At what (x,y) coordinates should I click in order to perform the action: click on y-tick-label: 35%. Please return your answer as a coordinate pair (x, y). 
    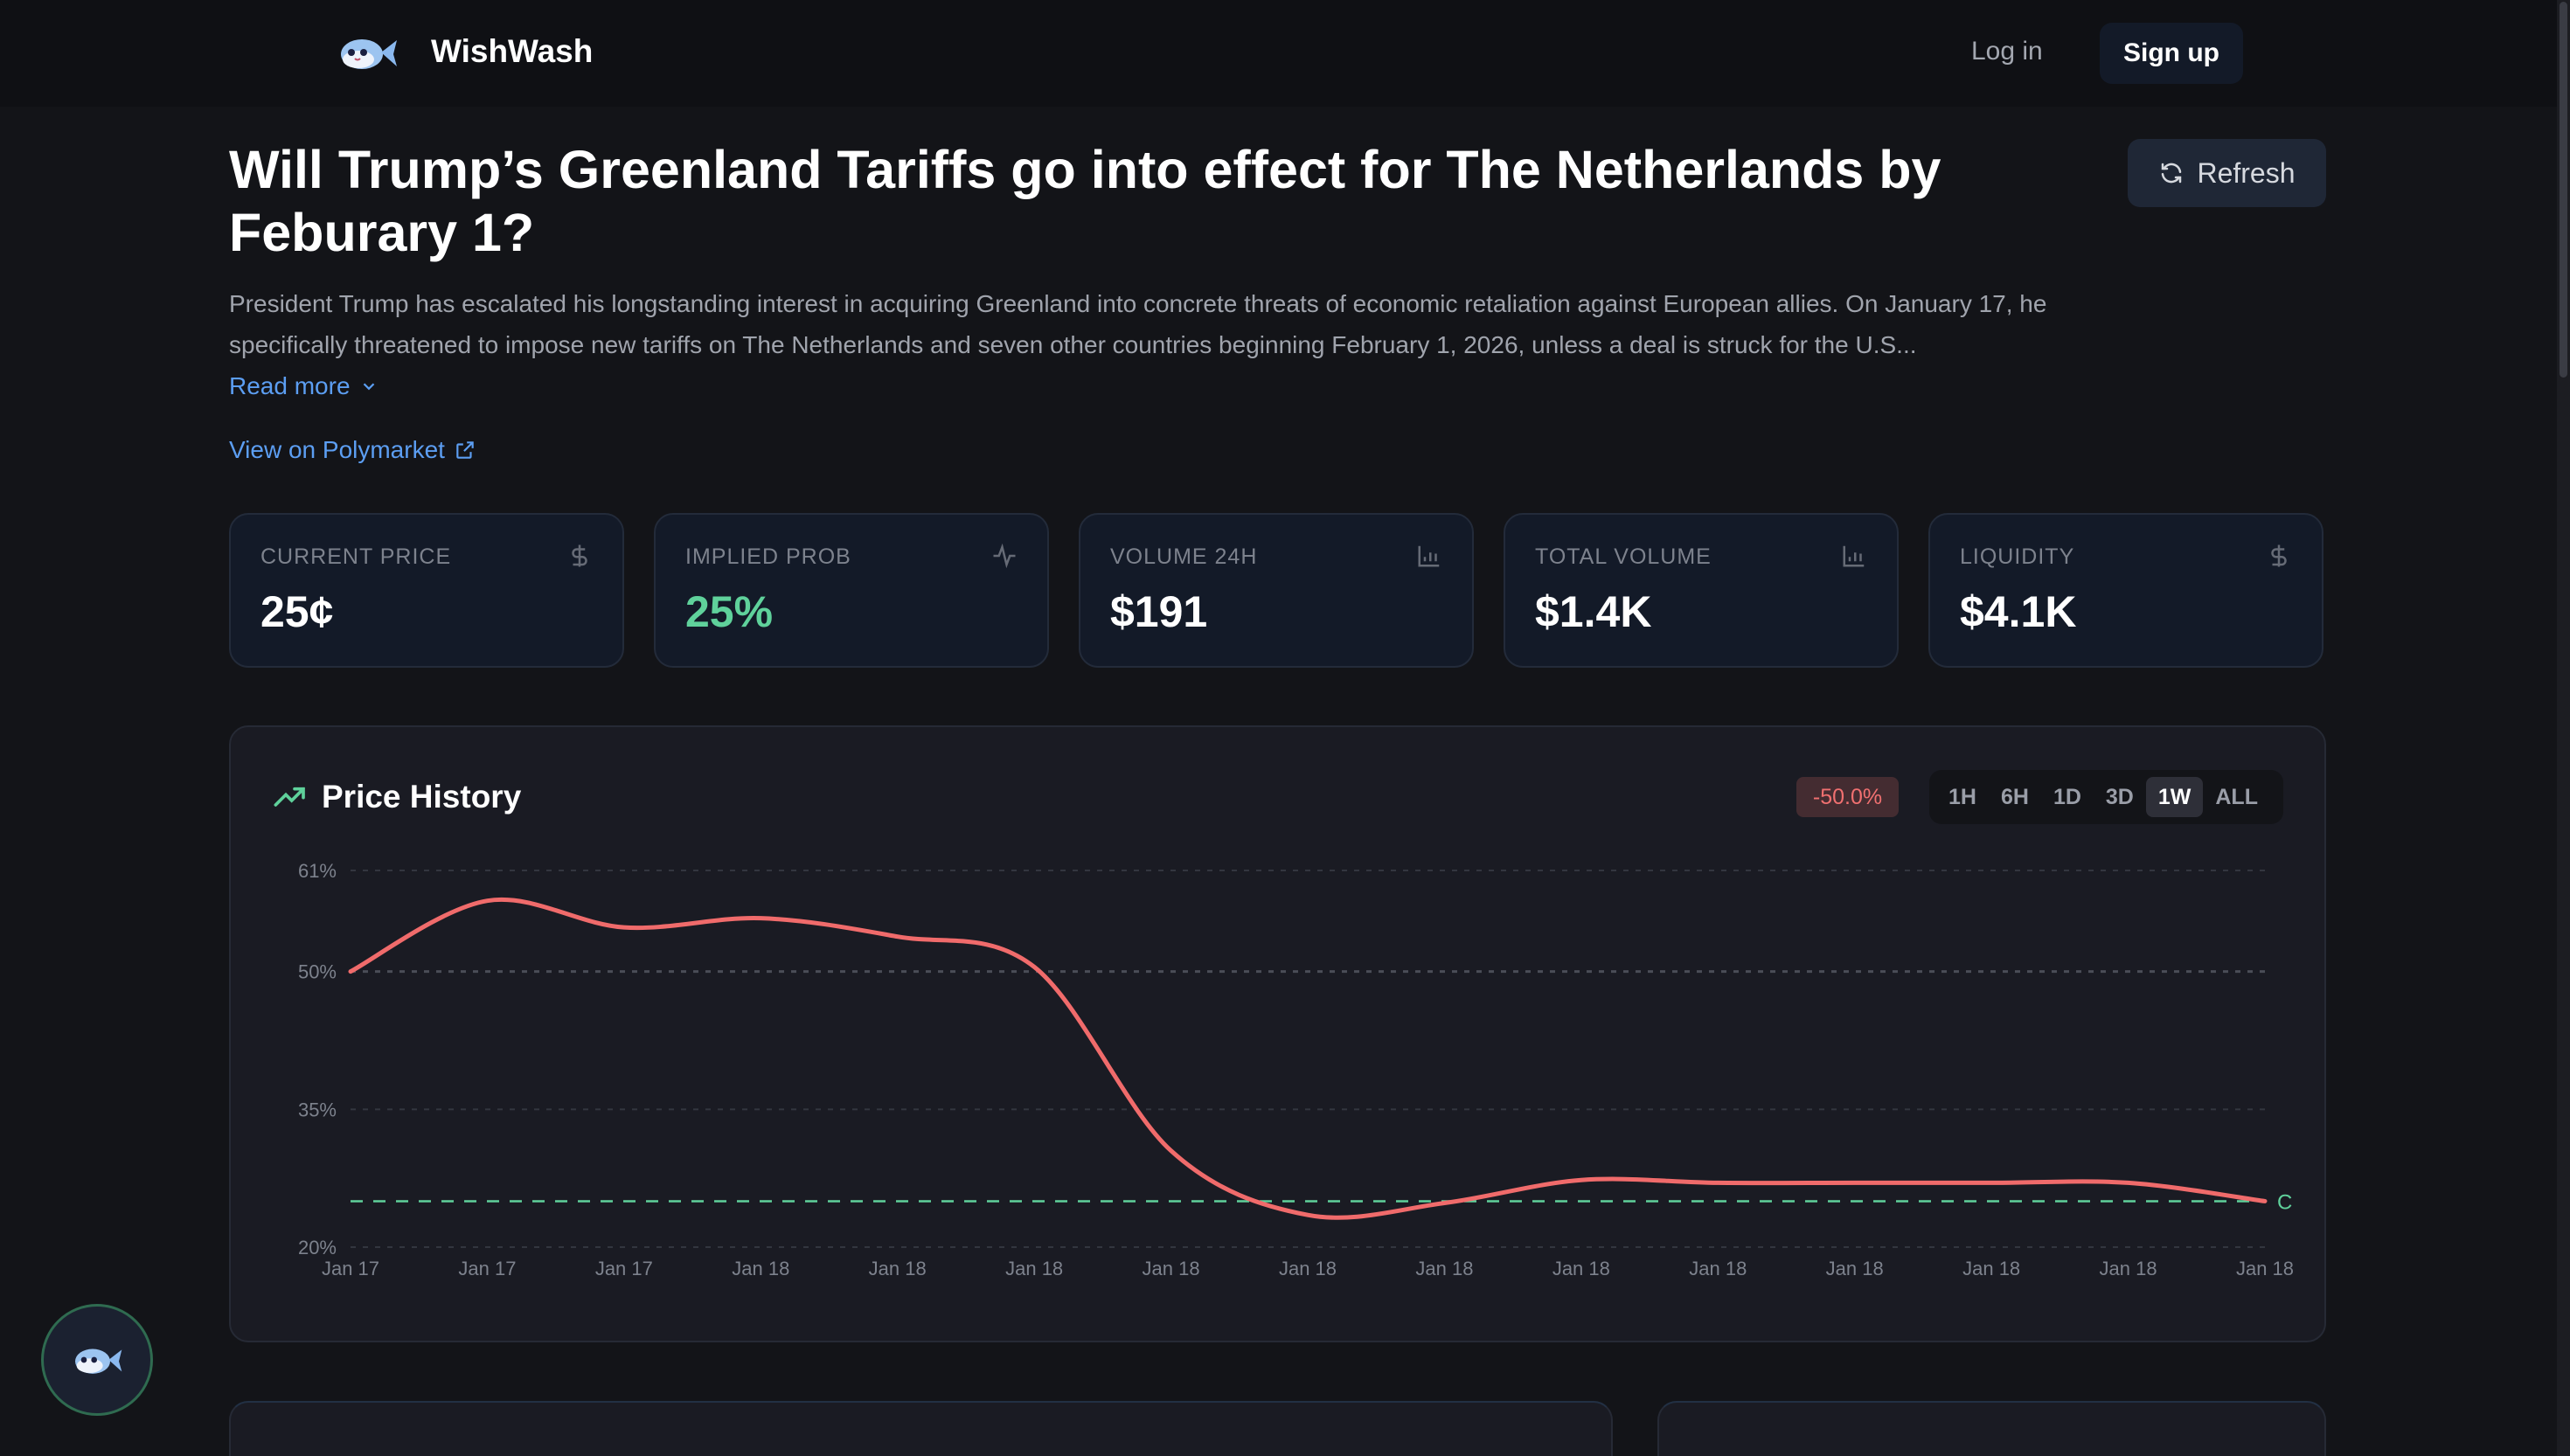
    Looking at the image, I should click on (317, 1109).